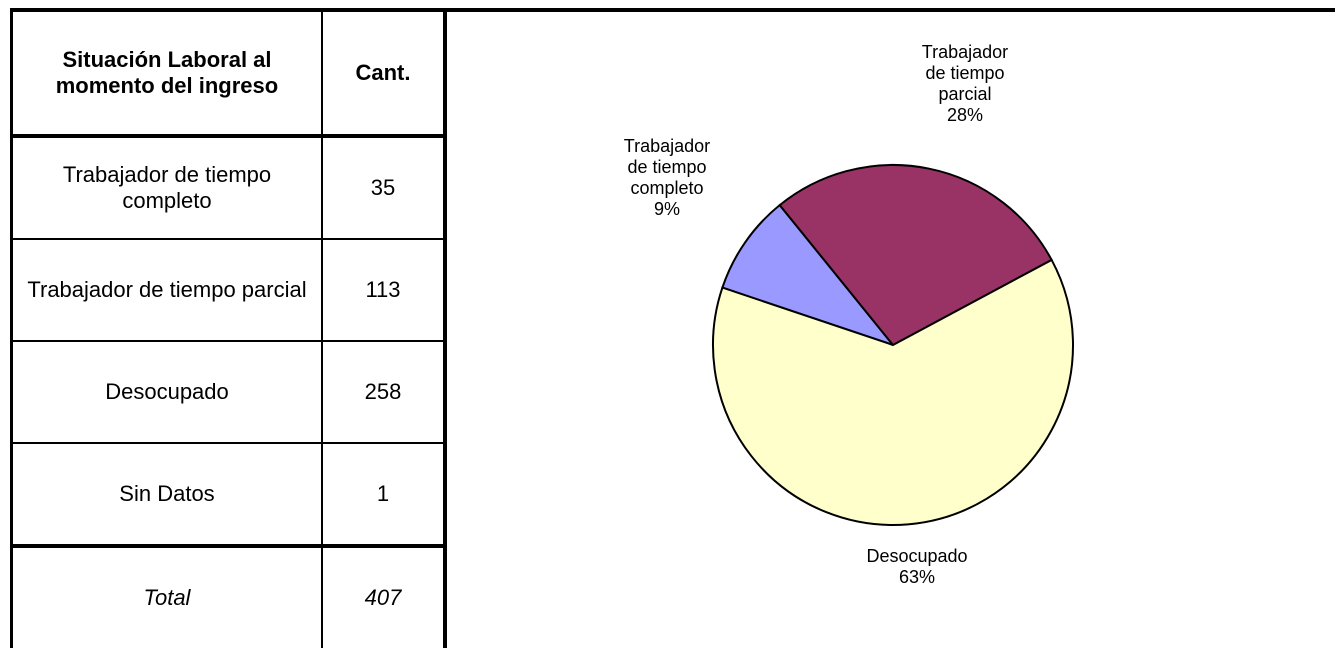 The height and width of the screenshot is (648, 1335). I want to click on total-row: Total 407, so click(228, 596).